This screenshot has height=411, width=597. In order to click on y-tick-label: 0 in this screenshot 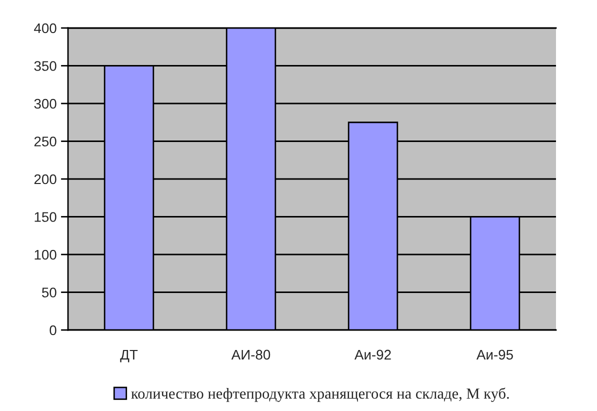, I will do `click(53, 330)`.